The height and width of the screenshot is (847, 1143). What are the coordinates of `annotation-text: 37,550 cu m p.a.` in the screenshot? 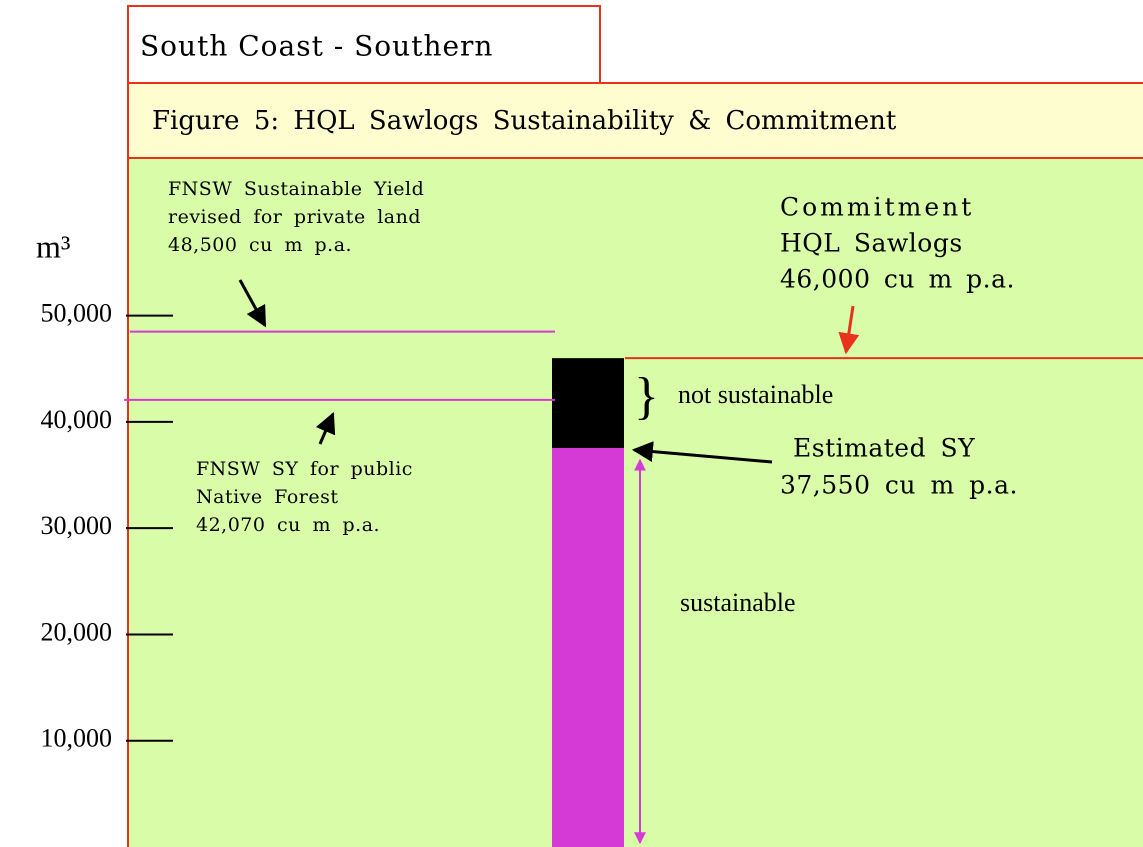 It's located at (899, 485).